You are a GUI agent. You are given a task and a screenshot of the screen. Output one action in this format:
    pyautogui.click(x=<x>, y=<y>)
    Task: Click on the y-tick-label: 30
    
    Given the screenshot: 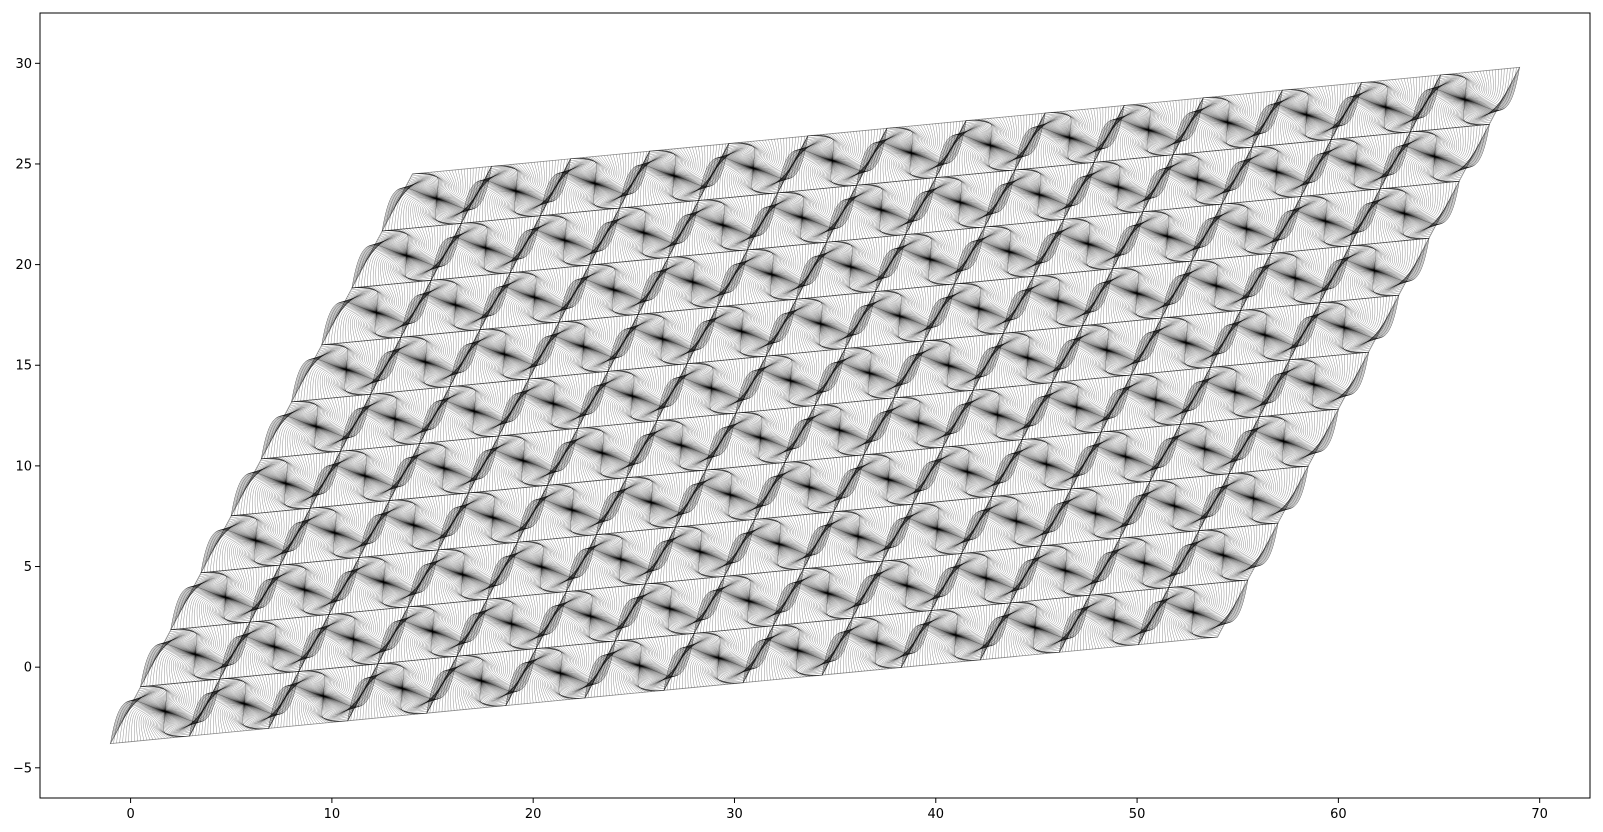 What is the action you would take?
    pyautogui.click(x=23, y=64)
    